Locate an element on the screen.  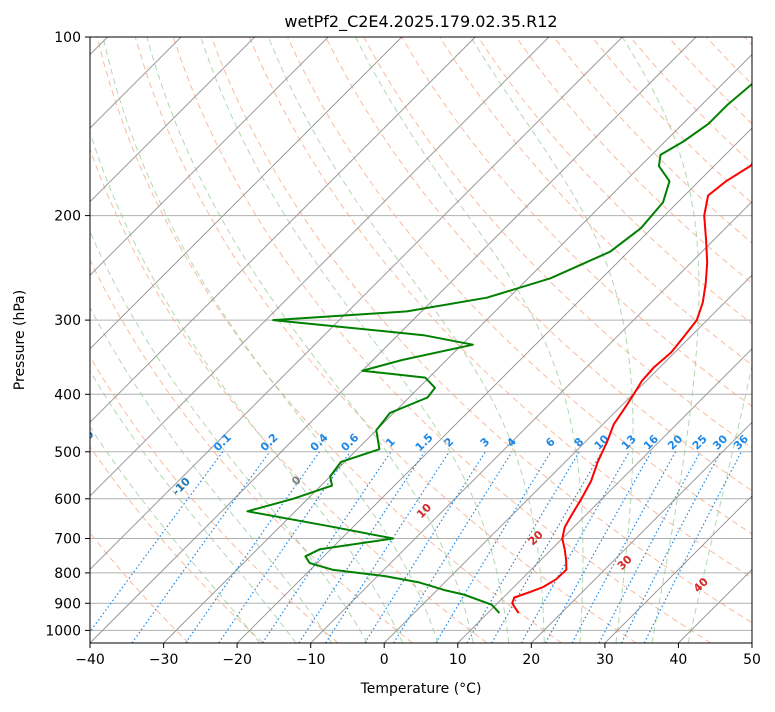
y-tick-label: 500 is located at coordinates (67, 453).